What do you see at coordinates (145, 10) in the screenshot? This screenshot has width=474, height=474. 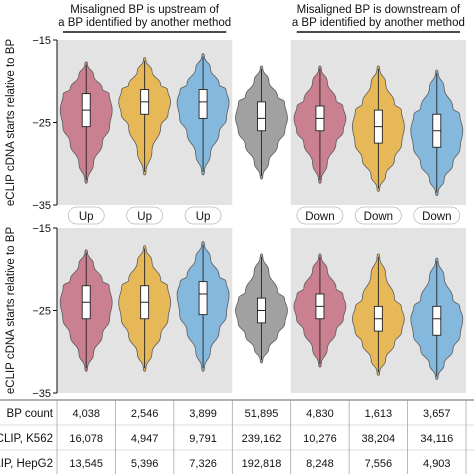 I see `header-left-line1: Misaligned BP is upstream of` at bounding box center [145, 10].